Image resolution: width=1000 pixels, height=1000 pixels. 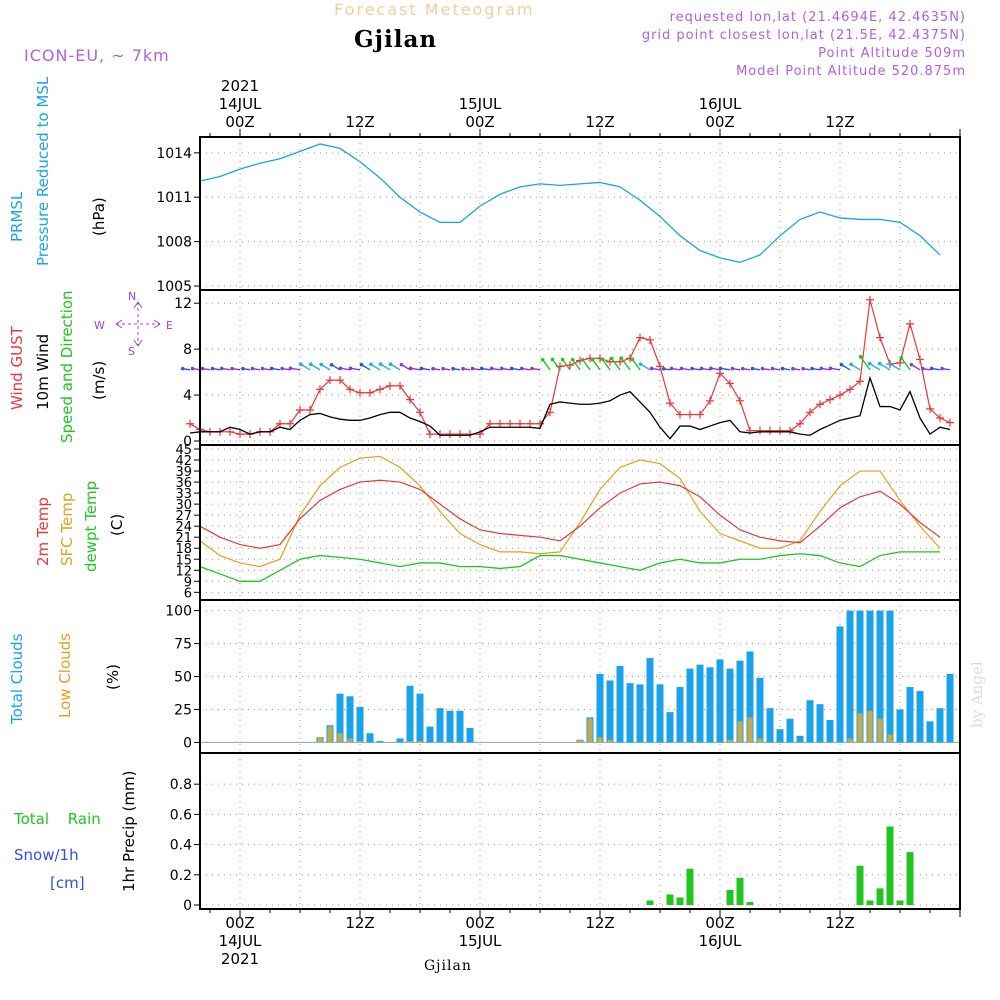 I want to click on panel-frame, so click(x=580, y=213).